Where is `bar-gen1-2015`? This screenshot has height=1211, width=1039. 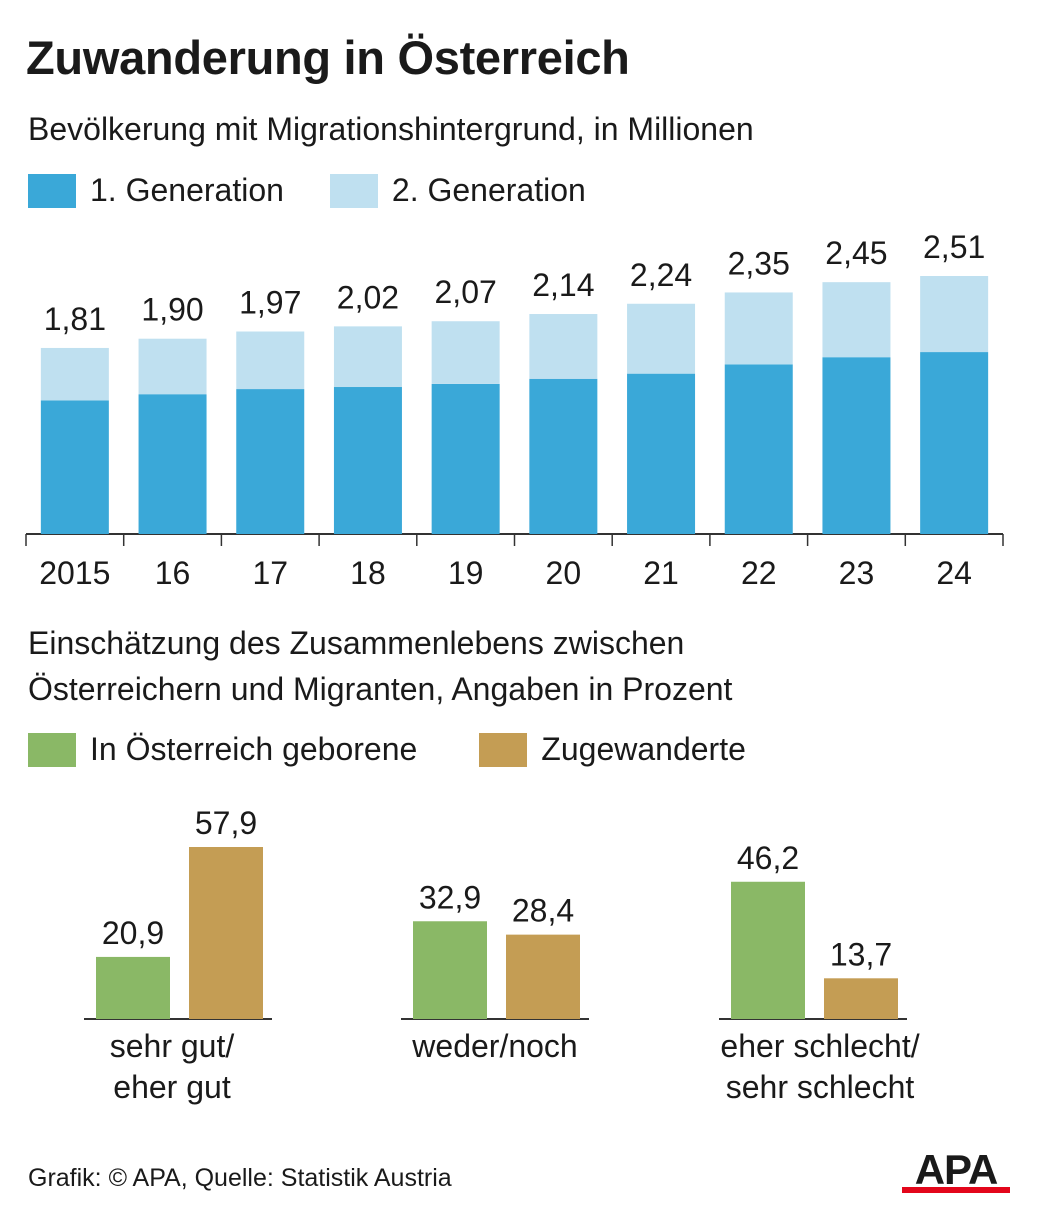 bar-gen1-2015 is located at coordinates (74, 467).